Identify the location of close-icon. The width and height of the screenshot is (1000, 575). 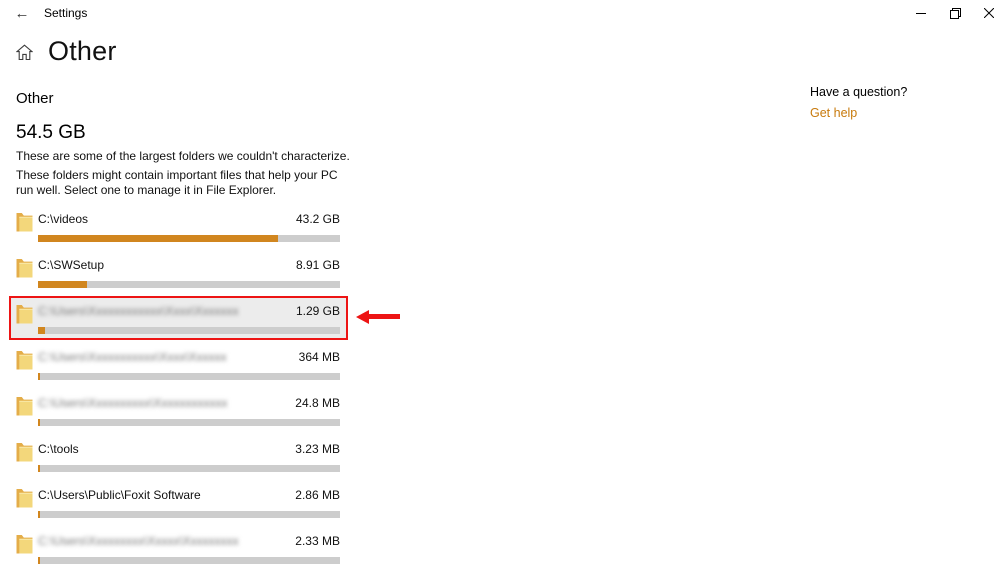
(989, 13).